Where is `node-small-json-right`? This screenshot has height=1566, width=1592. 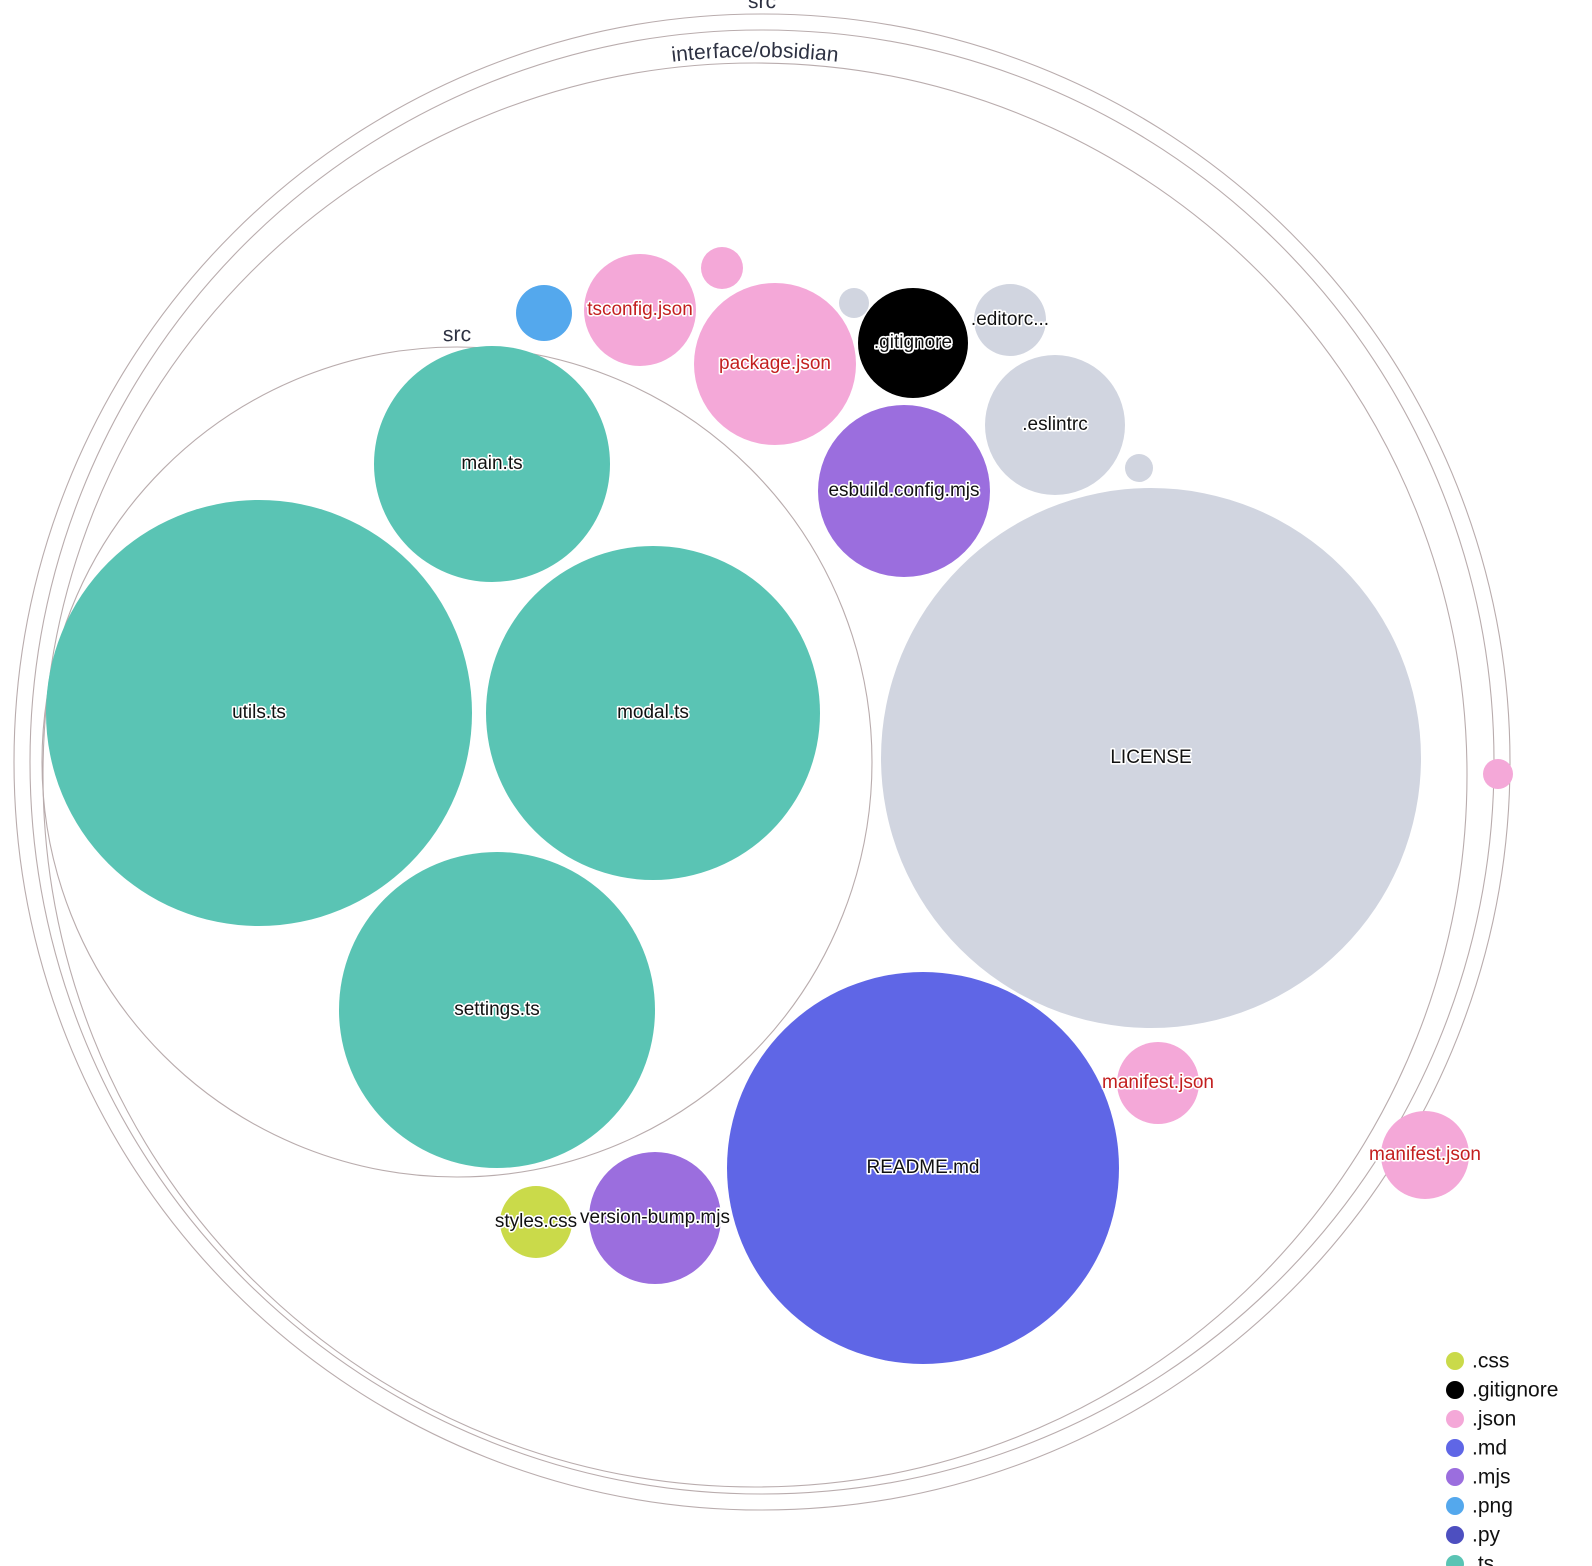
node-small-json-right is located at coordinates (1498, 774).